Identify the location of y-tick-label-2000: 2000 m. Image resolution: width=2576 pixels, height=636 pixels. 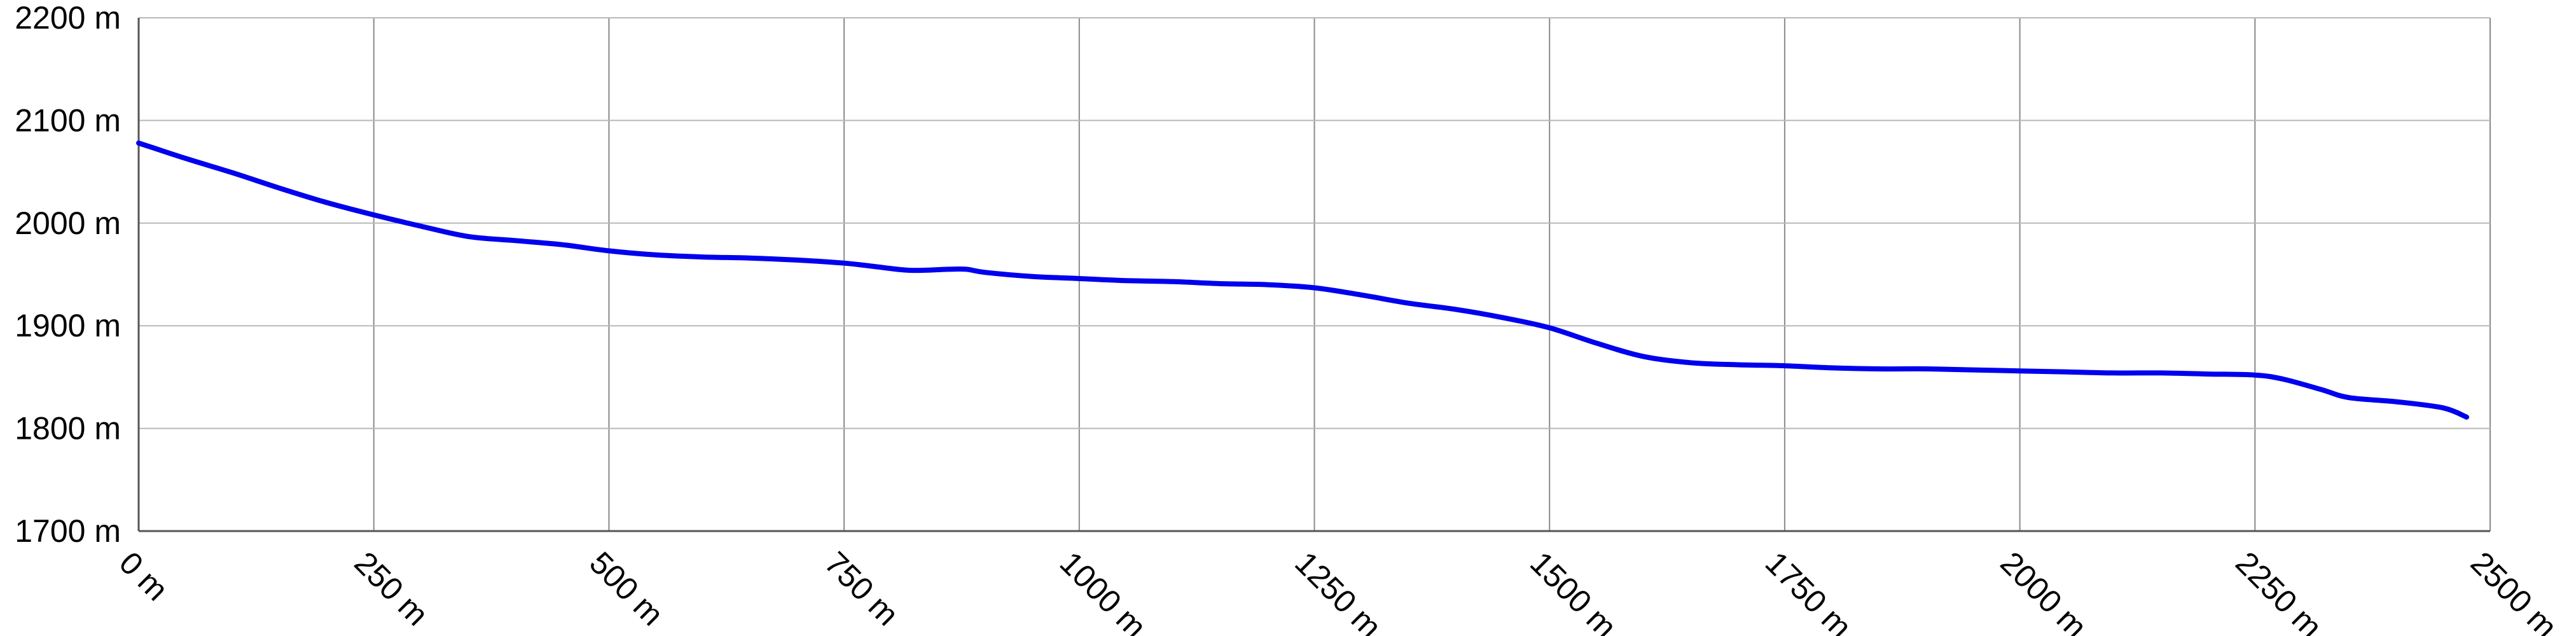
(68, 223).